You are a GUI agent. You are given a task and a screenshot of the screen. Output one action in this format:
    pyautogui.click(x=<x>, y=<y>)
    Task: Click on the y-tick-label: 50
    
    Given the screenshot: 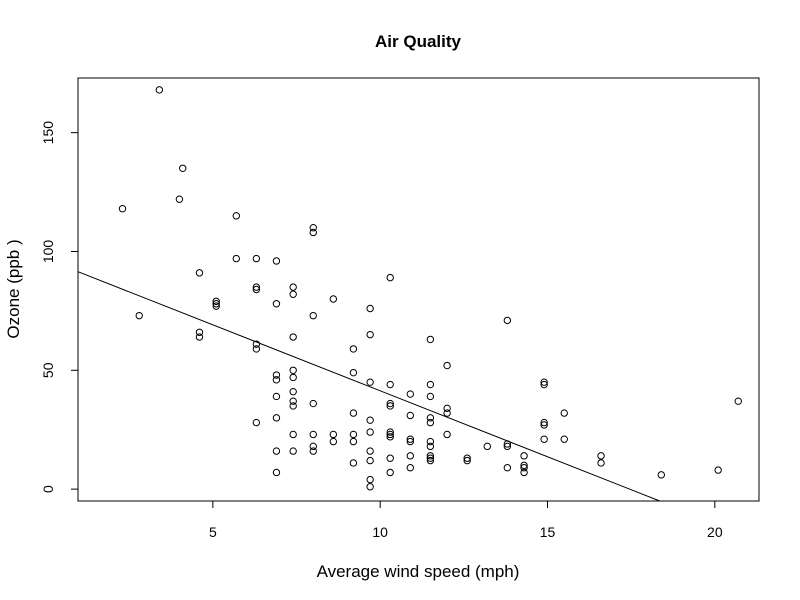 What is the action you would take?
    pyautogui.click(x=48, y=370)
    